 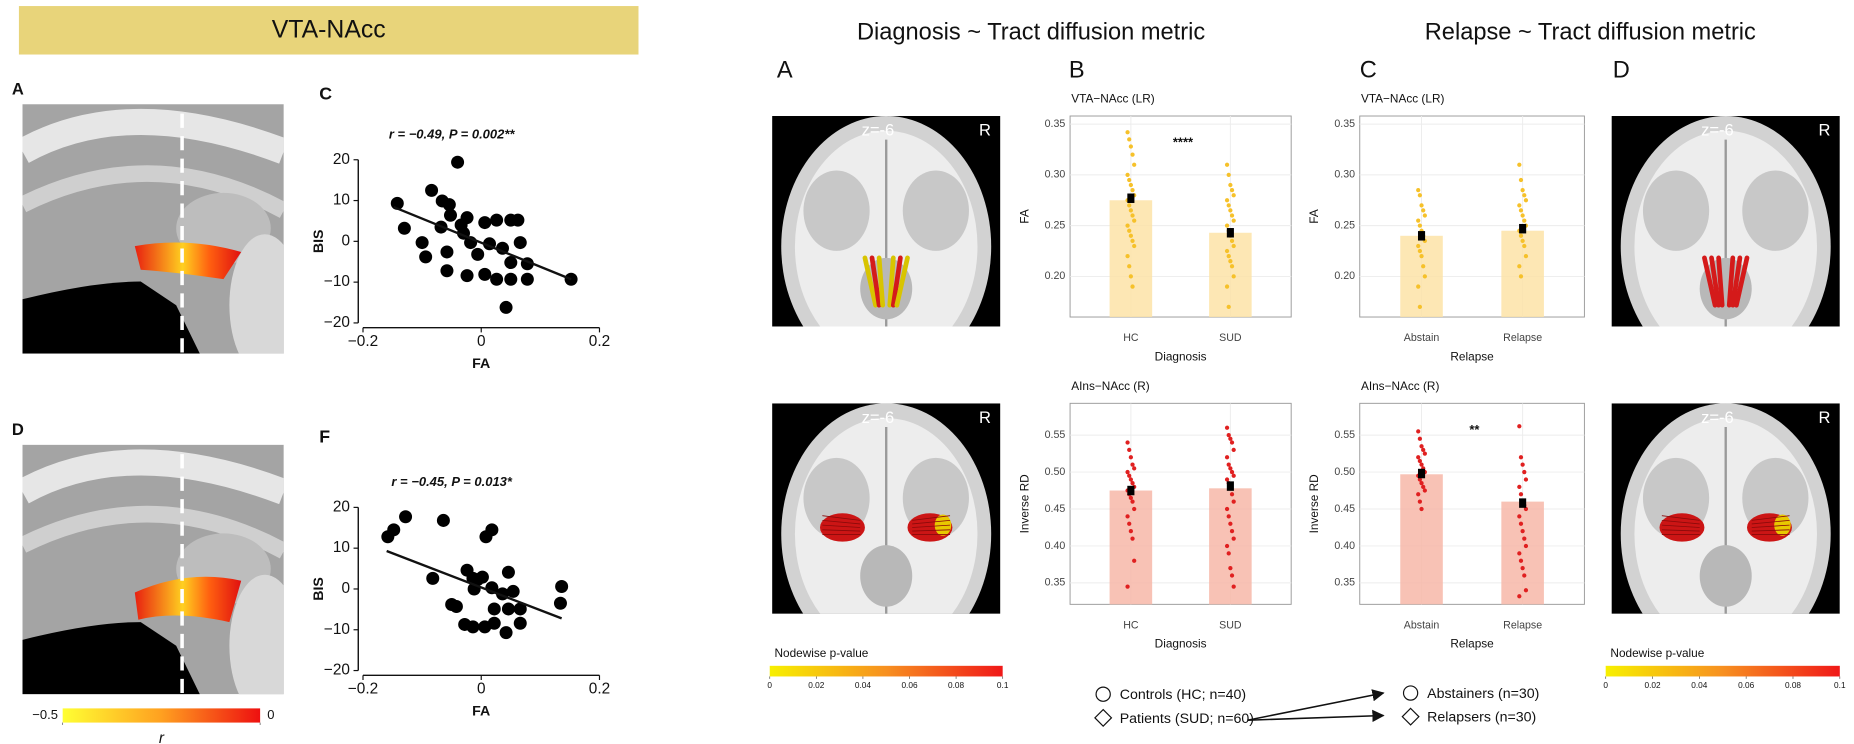 What do you see at coordinates (956, 685) in the screenshot?
I see `colorbar-tick-label: 0.08` at bounding box center [956, 685].